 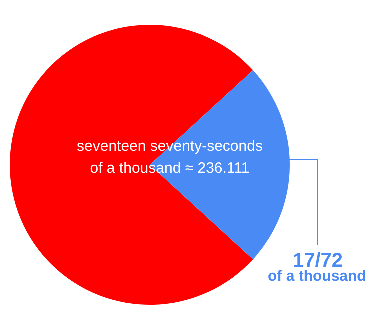 What do you see at coordinates (317, 276) in the screenshot?
I see `text: of a thousand` at bounding box center [317, 276].